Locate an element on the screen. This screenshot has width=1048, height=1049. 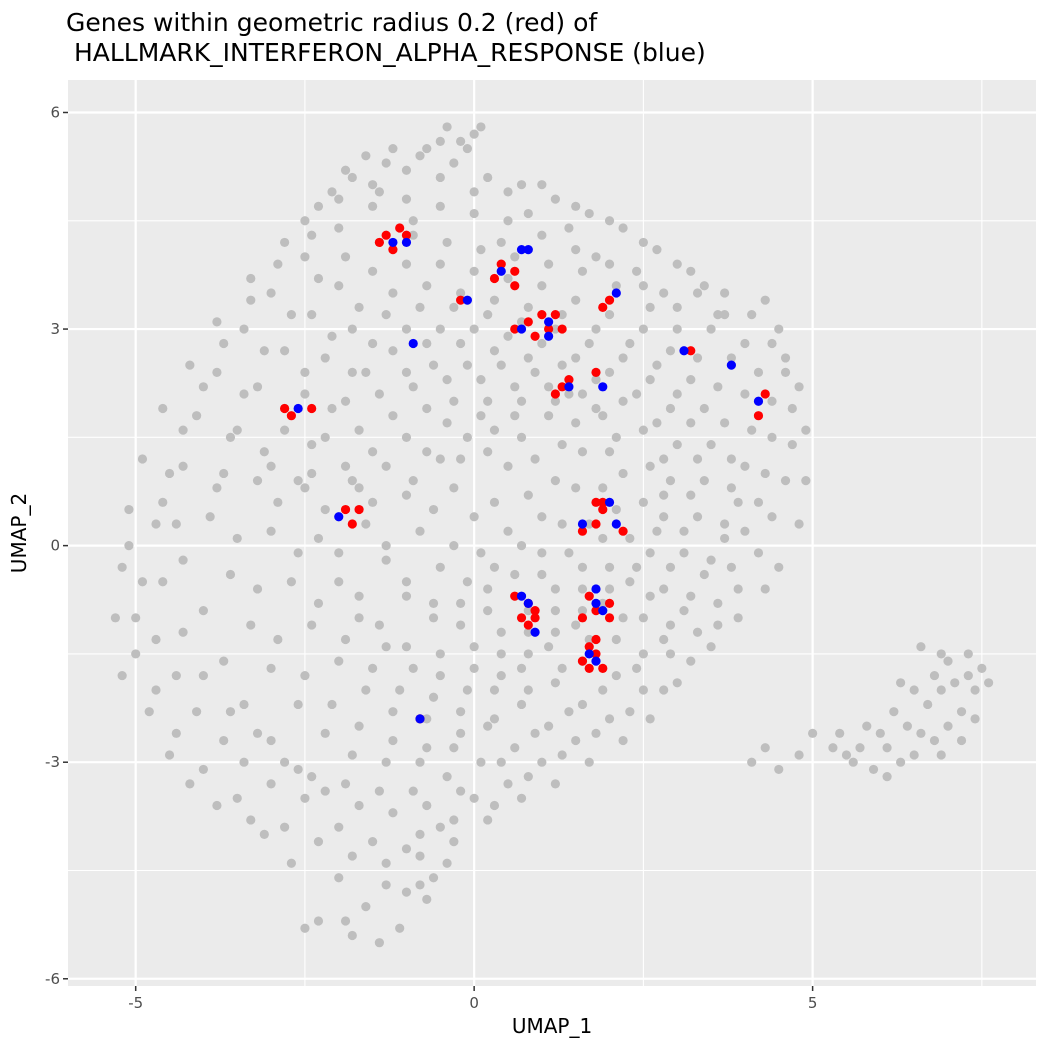
y-tick-label: 0 is located at coordinates (55, 546).